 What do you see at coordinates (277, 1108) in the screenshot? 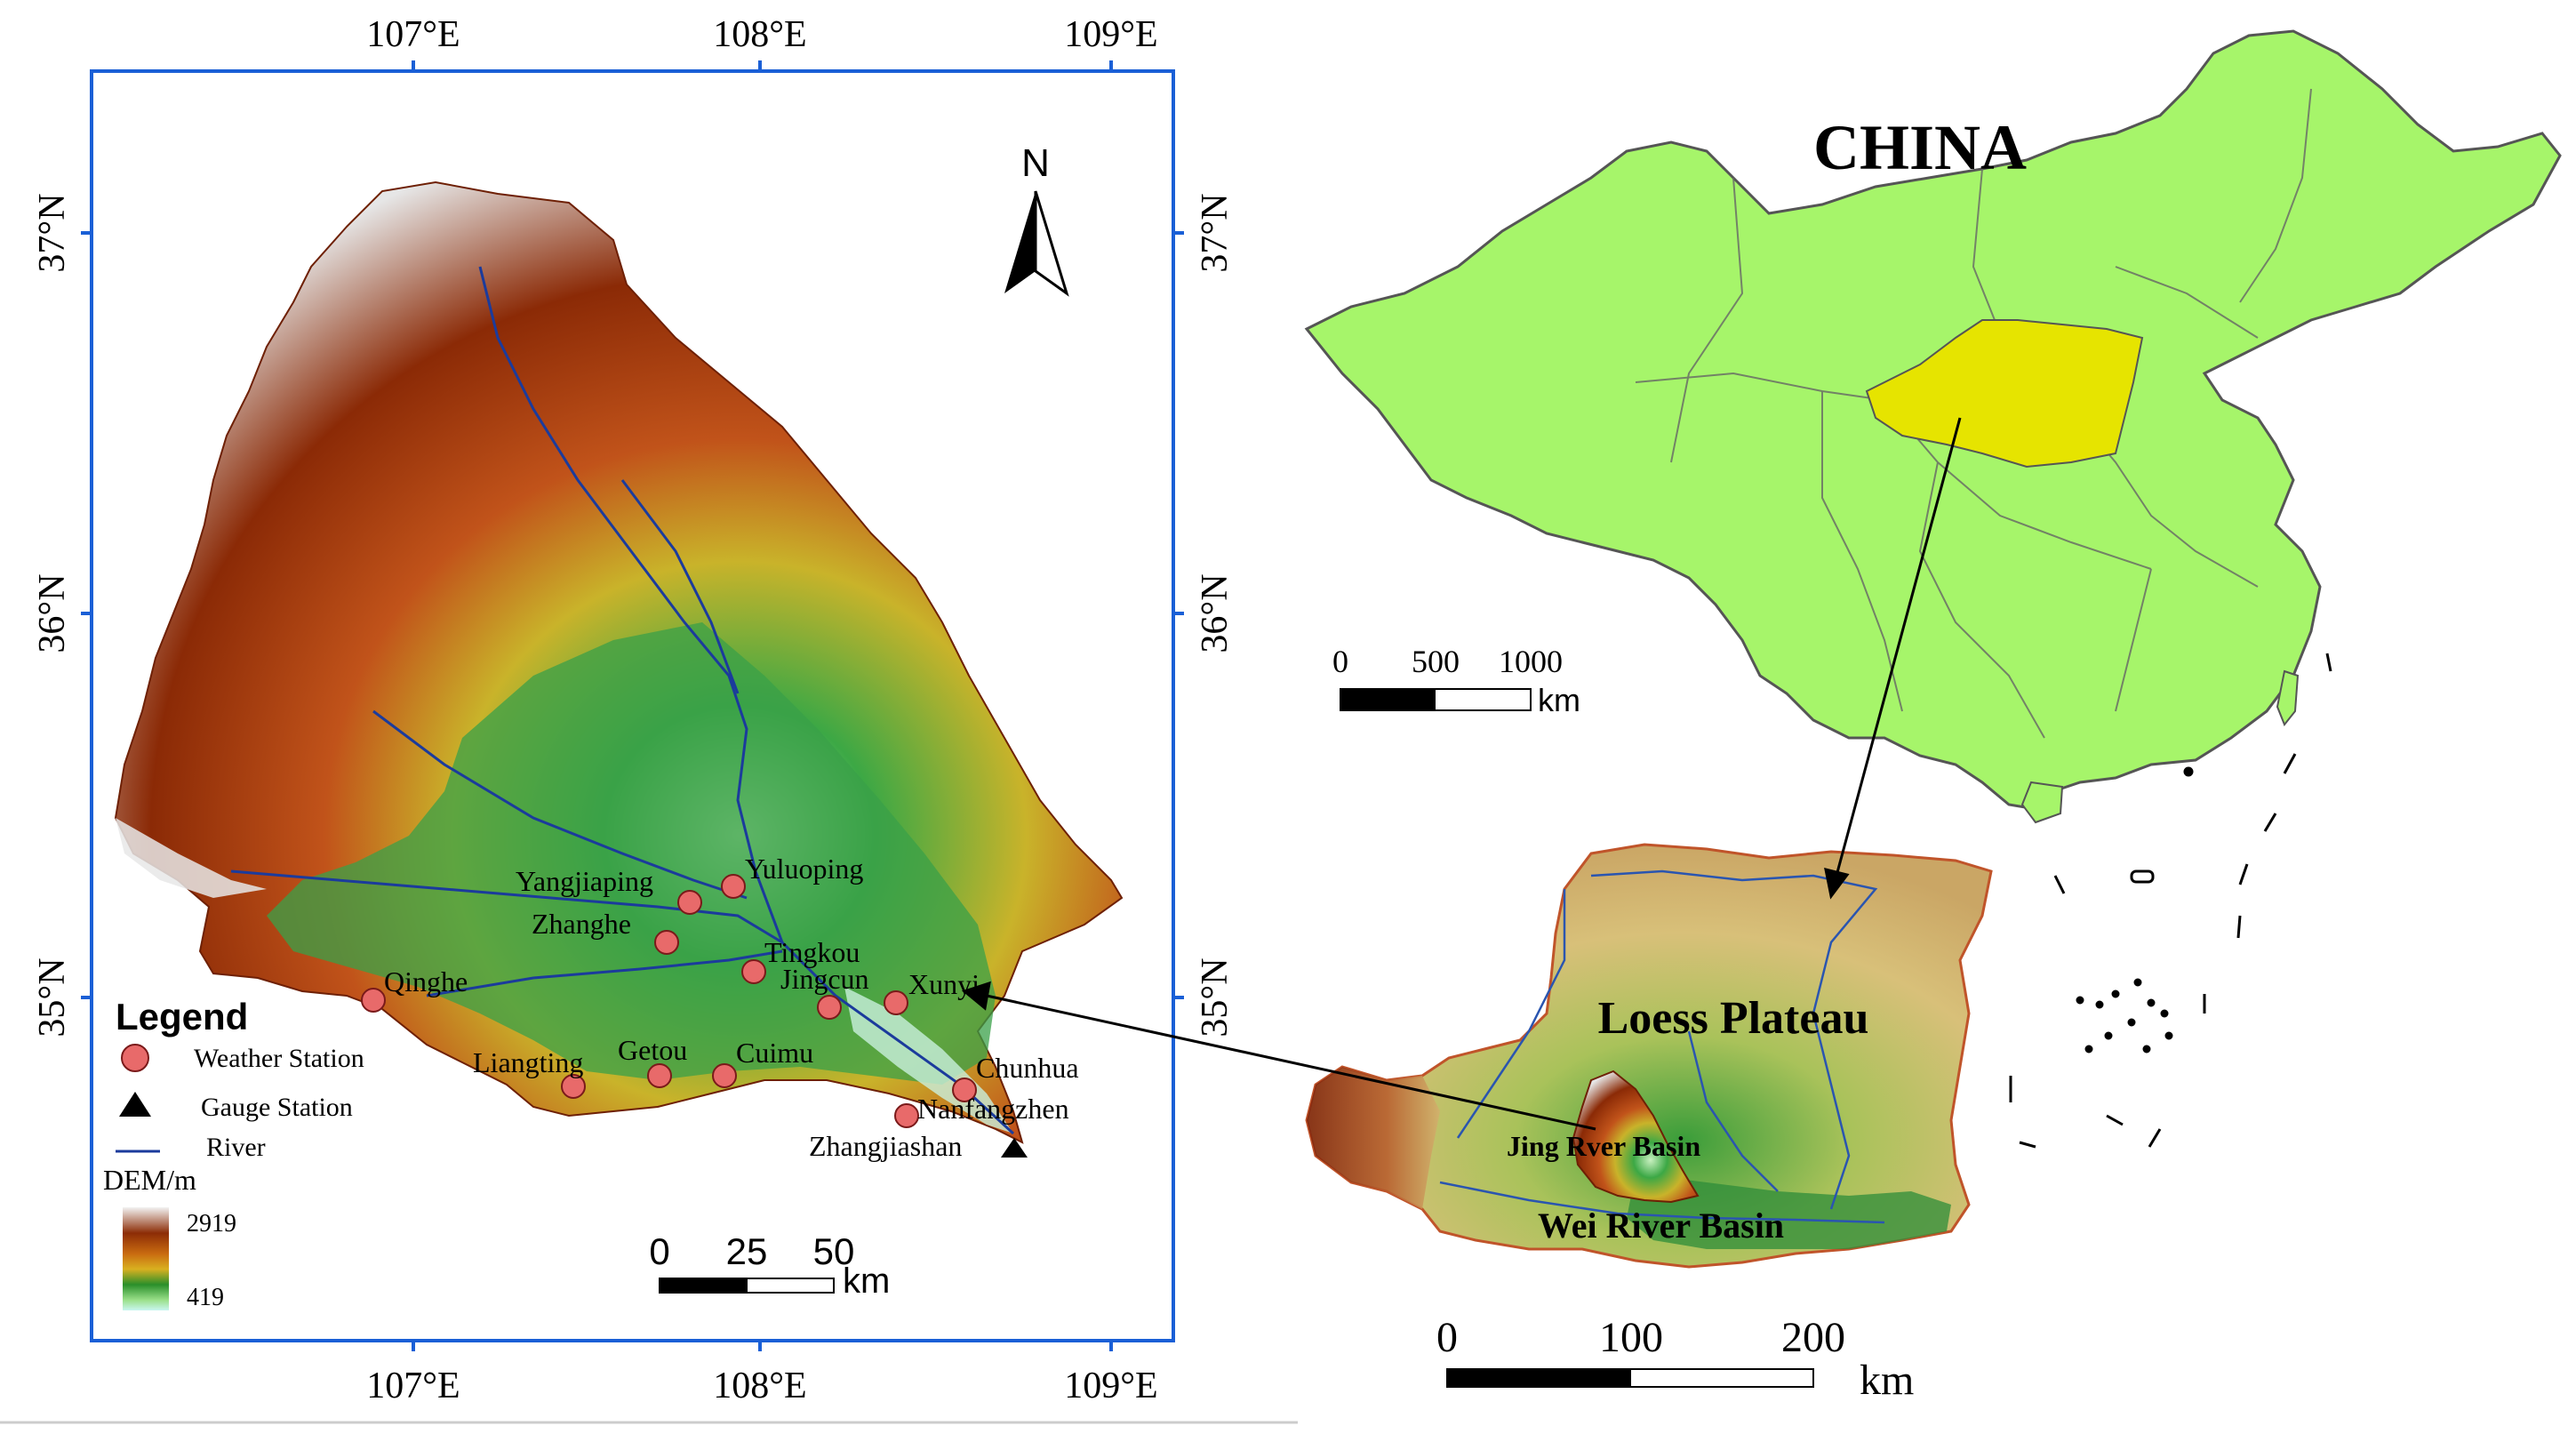
I see `legend-gauge-station-label: Gauge Station` at bounding box center [277, 1108].